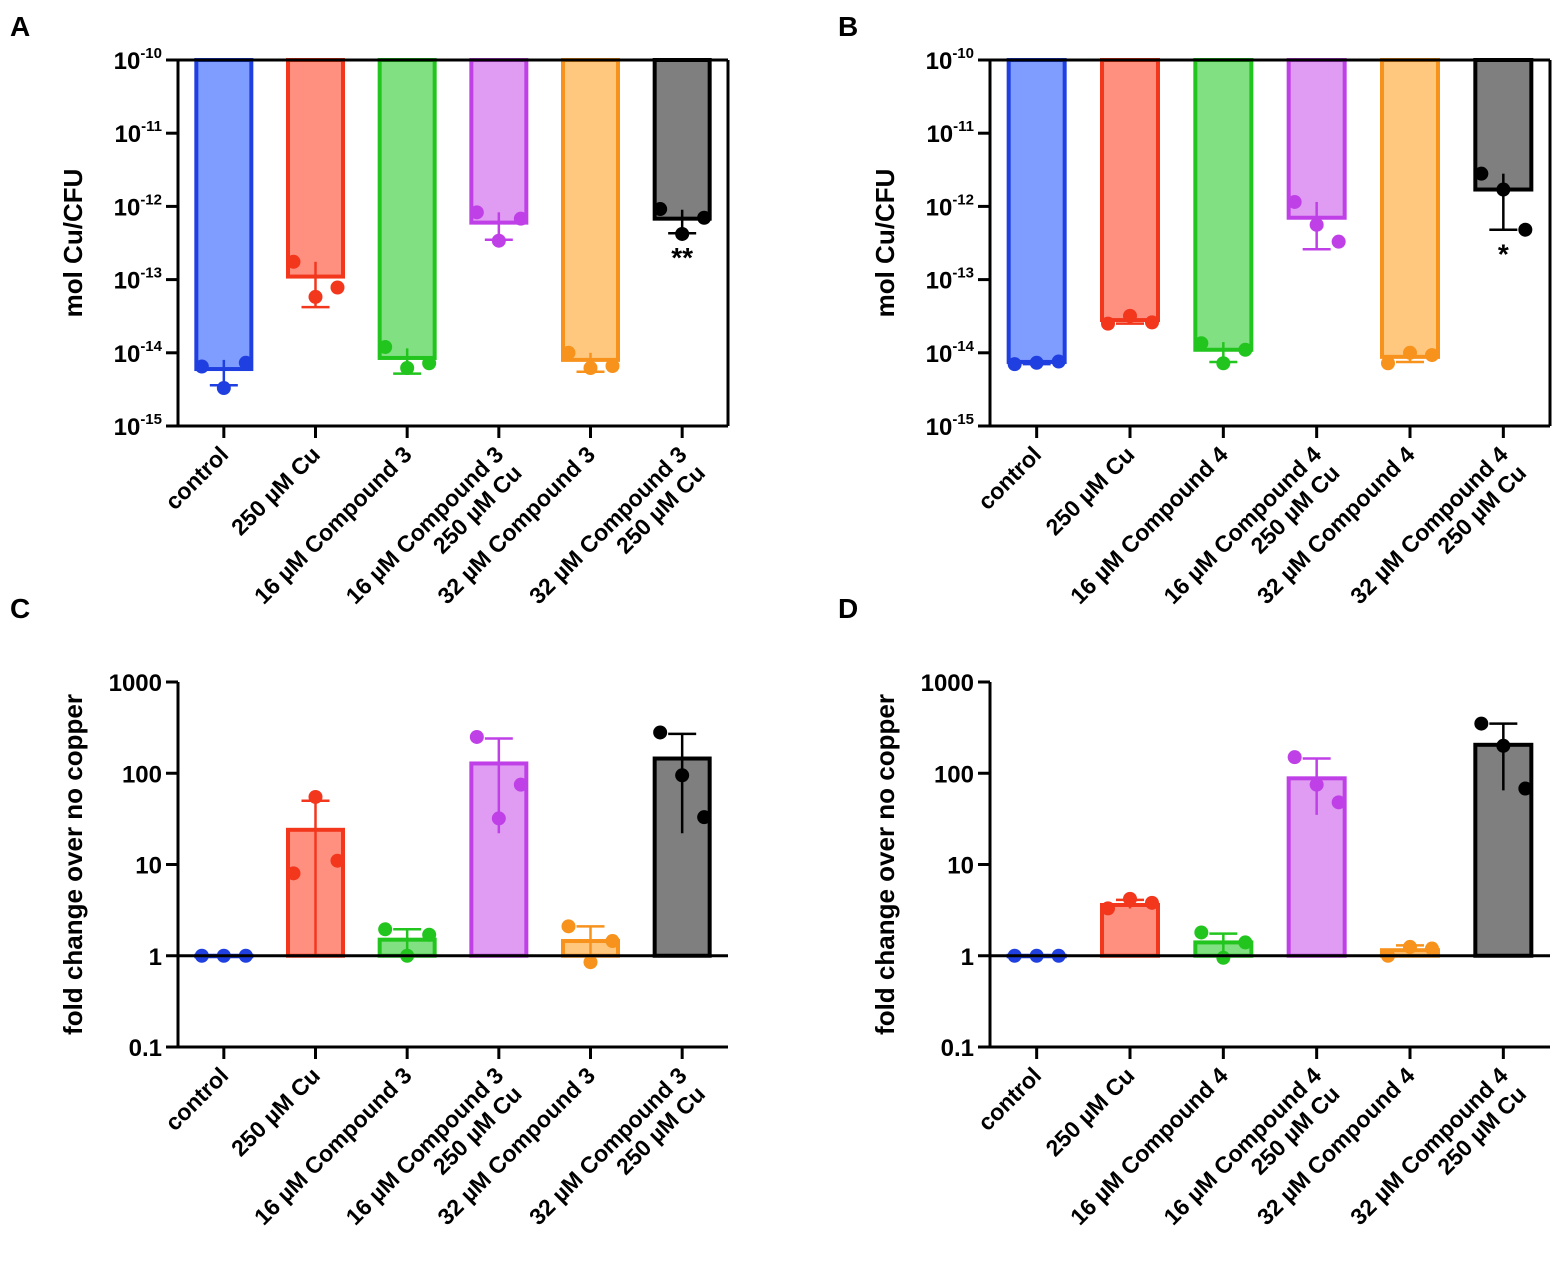 The width and height of the screenshot is (1562, 1275). I want to click on y-tick-label: 100, so click(954, 774).